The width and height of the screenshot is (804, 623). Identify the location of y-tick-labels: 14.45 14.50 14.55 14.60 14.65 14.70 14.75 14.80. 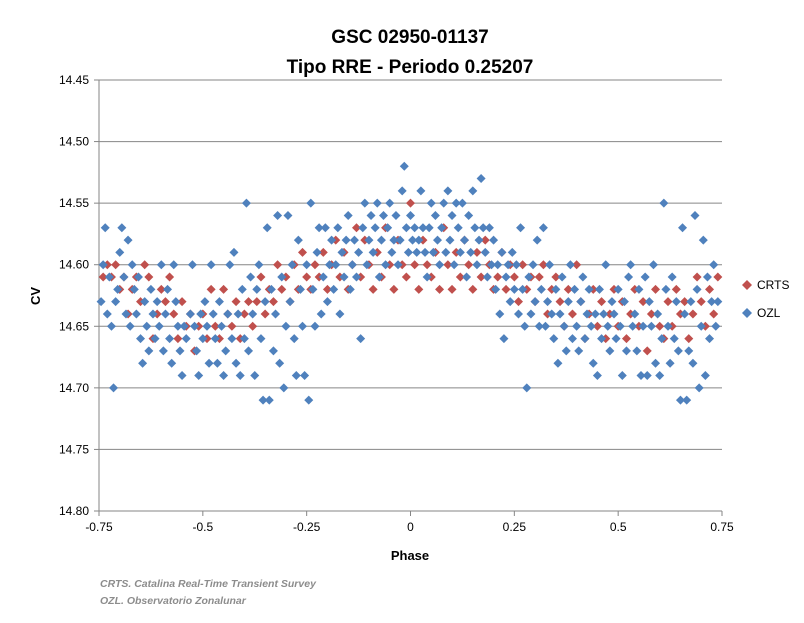
(74, 295).